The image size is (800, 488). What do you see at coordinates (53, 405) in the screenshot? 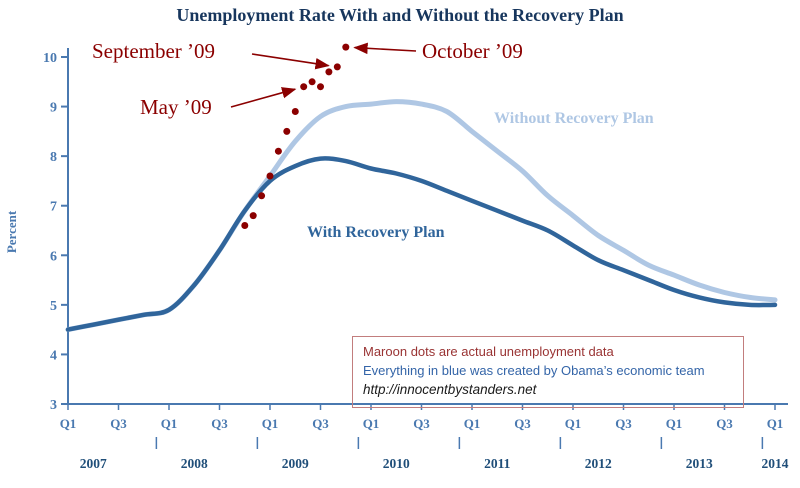
I see `y-tick-label: 3` at bounding box center [53, 405].